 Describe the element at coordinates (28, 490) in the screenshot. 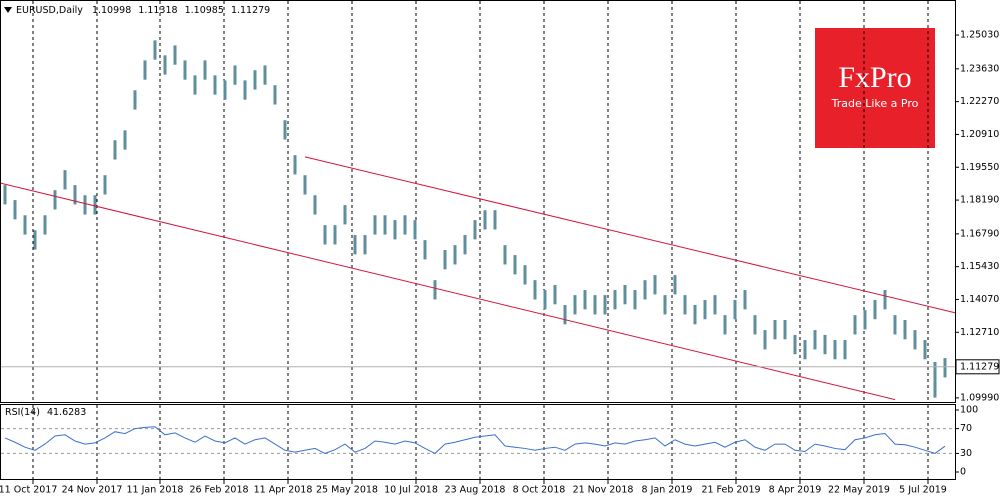

I see `x-tick-label: 11 Oct 2017` at that location.